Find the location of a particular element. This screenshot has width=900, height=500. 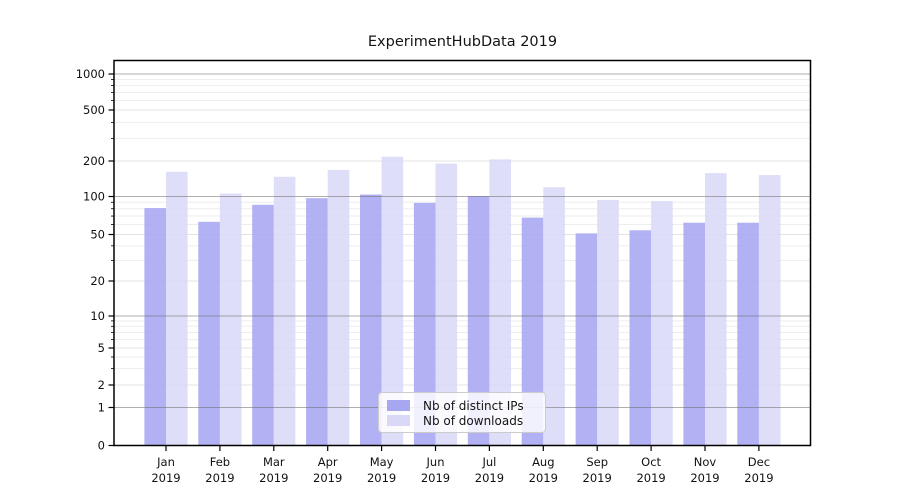

x-tick-label-month: Oct is located at coordinates (651, 462).